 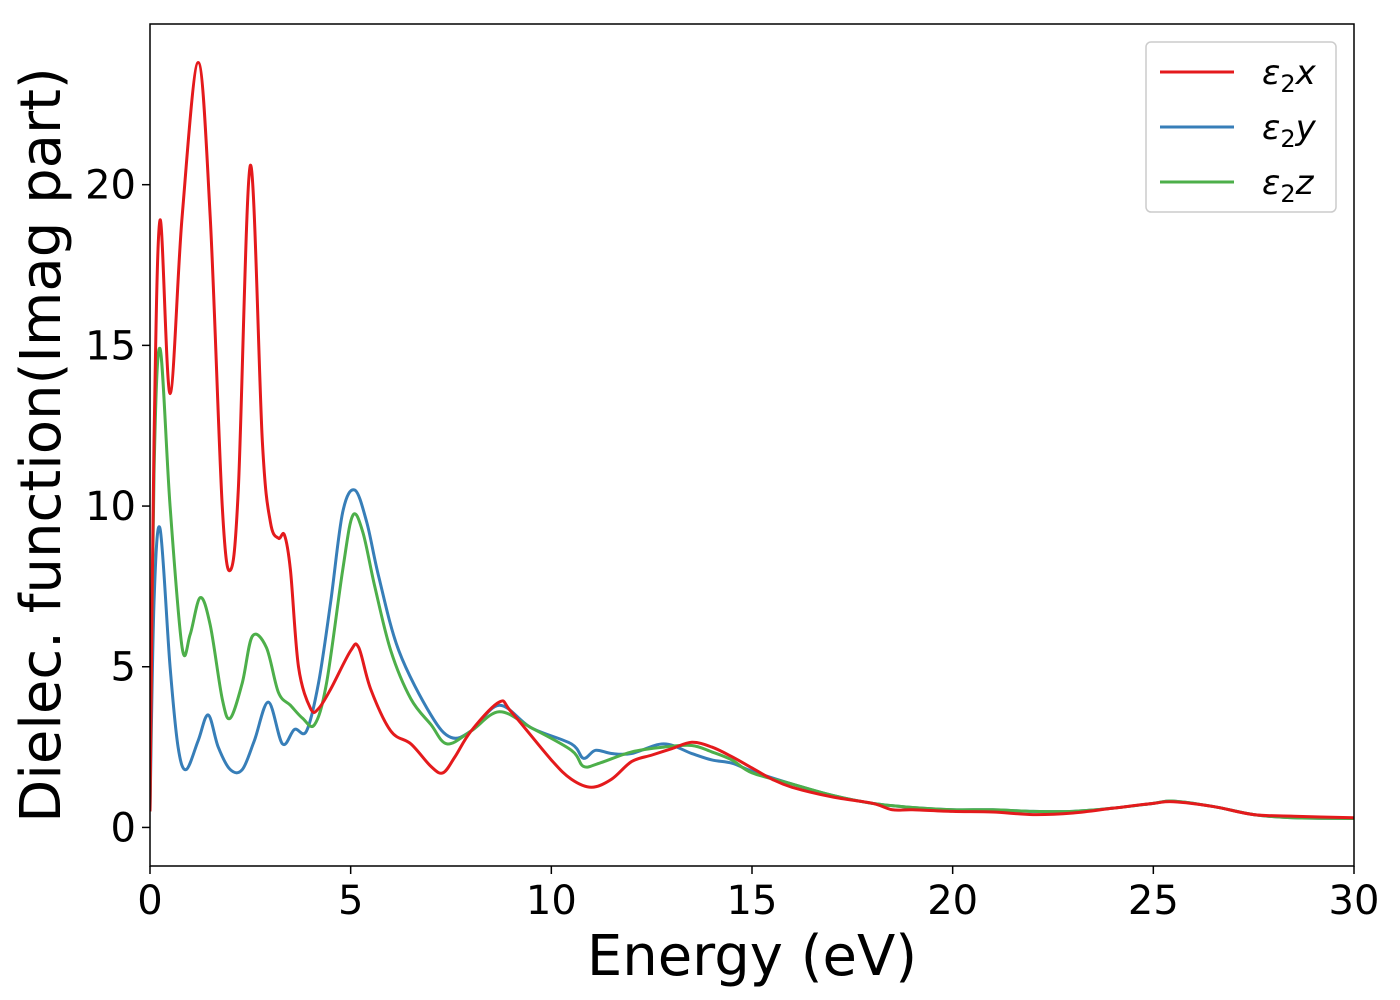 I want to click on x-tick-label: 25, so click(x=1153, y=901).